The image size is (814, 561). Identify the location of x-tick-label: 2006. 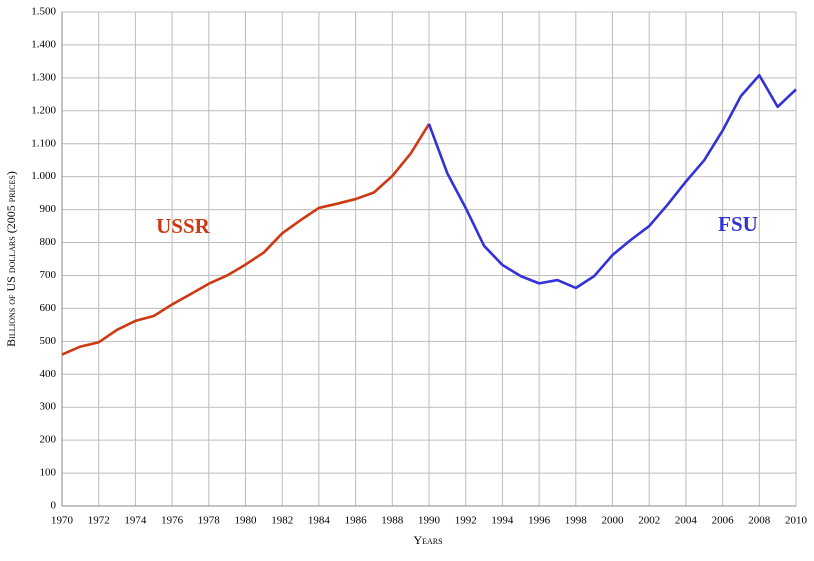
(723, 521).